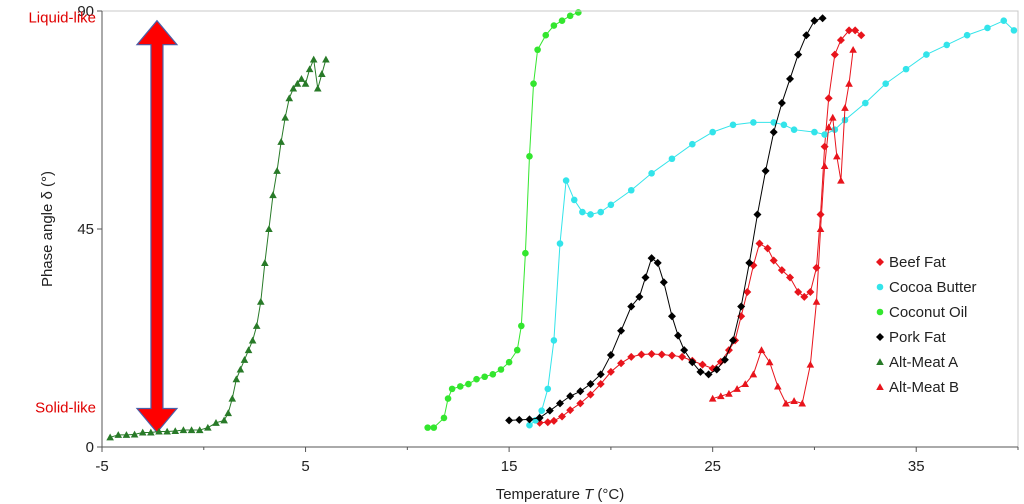  What do you see at coordinates (101, 466) in the screenshot?
I see `x-tick-label: -5` at bounding box center [101, 466].